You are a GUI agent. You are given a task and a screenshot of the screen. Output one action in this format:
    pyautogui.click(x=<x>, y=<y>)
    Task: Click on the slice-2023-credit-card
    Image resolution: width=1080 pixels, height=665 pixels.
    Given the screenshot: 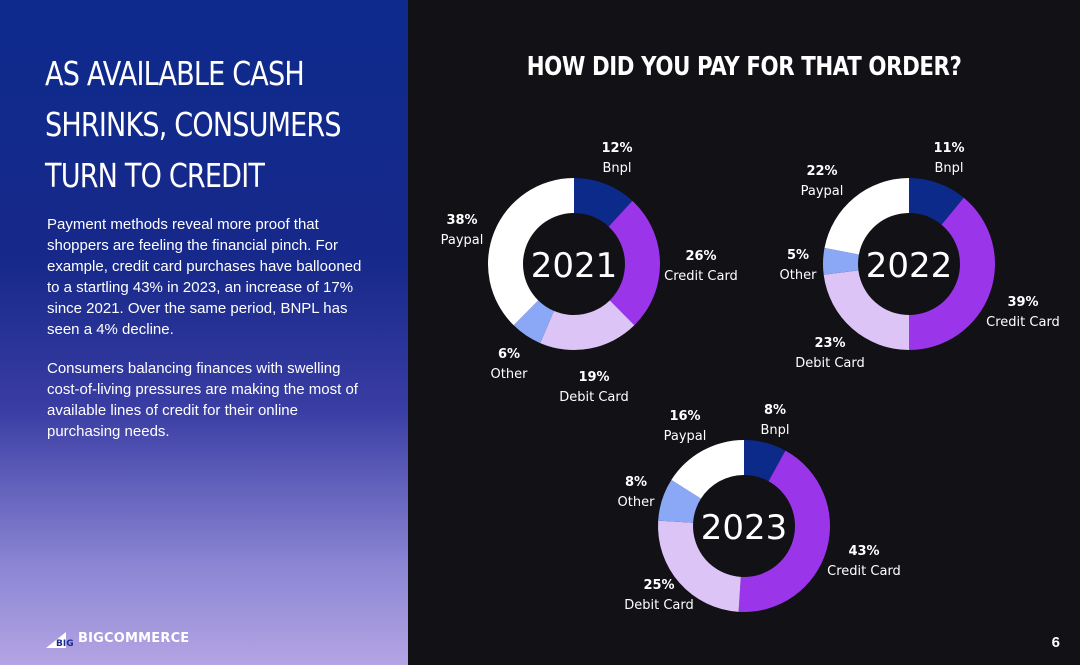 What is the action you would take?
    pyautogui.click(x=784, y=531)
    